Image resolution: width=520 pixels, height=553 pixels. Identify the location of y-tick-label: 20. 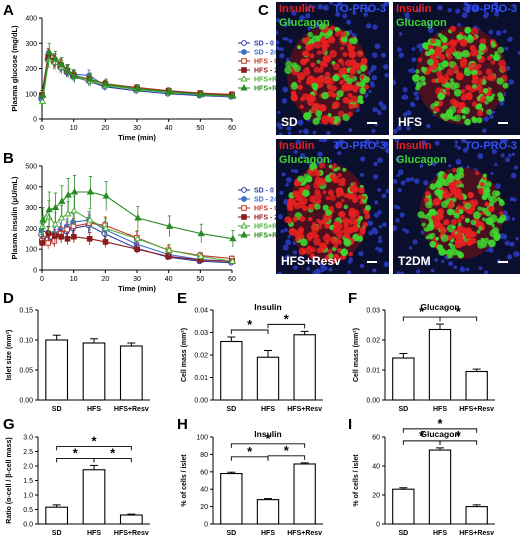
(204, 507).